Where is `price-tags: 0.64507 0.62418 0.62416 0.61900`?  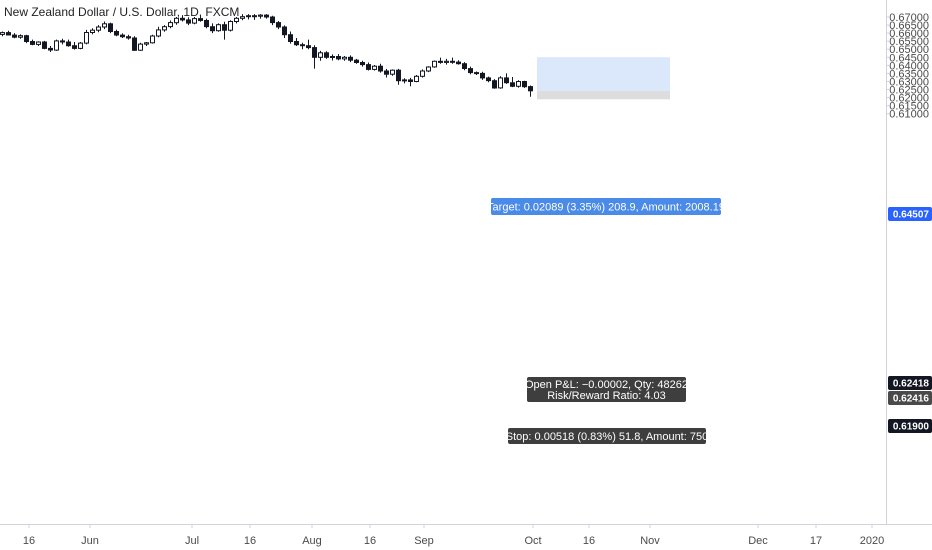
price-tags: 0.64507 0.62418 0.62416 0.61900 is located at coordinates (910, 320).